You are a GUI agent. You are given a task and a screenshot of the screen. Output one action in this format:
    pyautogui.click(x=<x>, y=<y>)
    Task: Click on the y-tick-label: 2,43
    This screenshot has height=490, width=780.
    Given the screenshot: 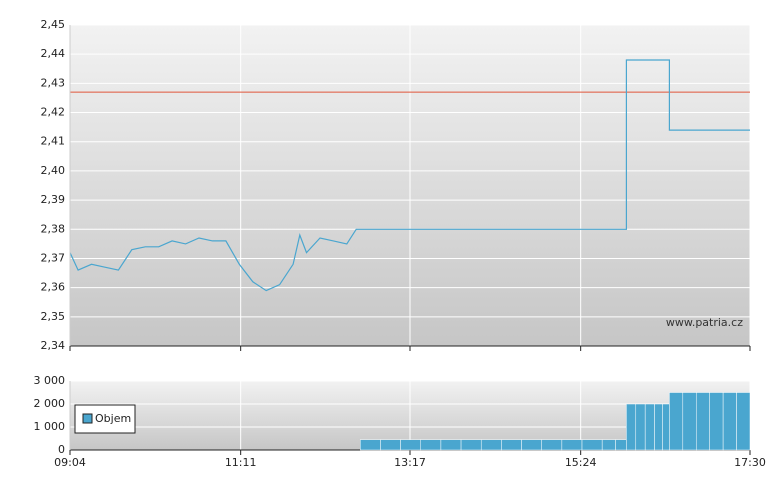 What is the action you would take?
    pyautogui.click(x=53, y=82)
    